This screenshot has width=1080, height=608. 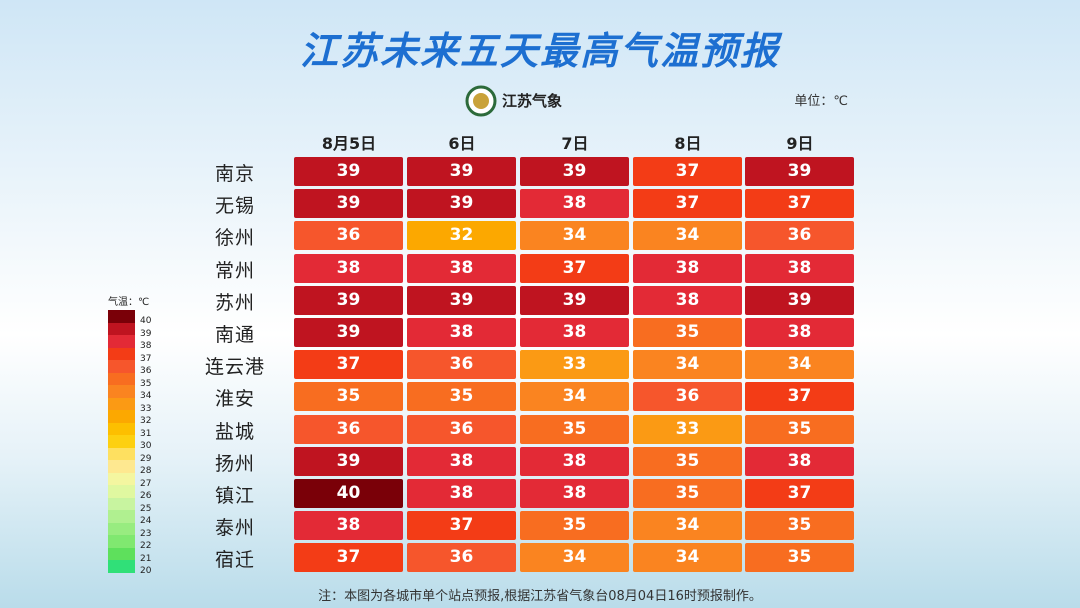 I want to click on legend-label: 21, so click(x=146, y=558).